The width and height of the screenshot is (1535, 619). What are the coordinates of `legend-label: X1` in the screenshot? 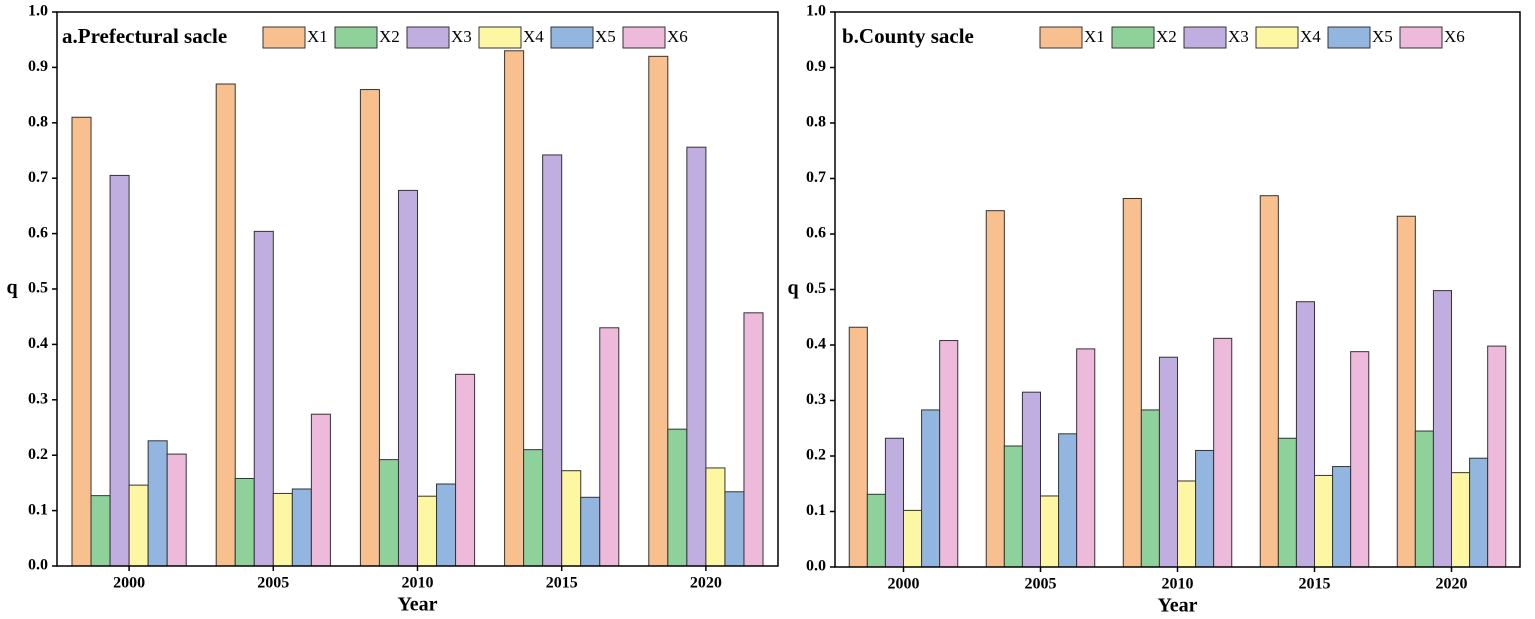 It's located at (317, 36).